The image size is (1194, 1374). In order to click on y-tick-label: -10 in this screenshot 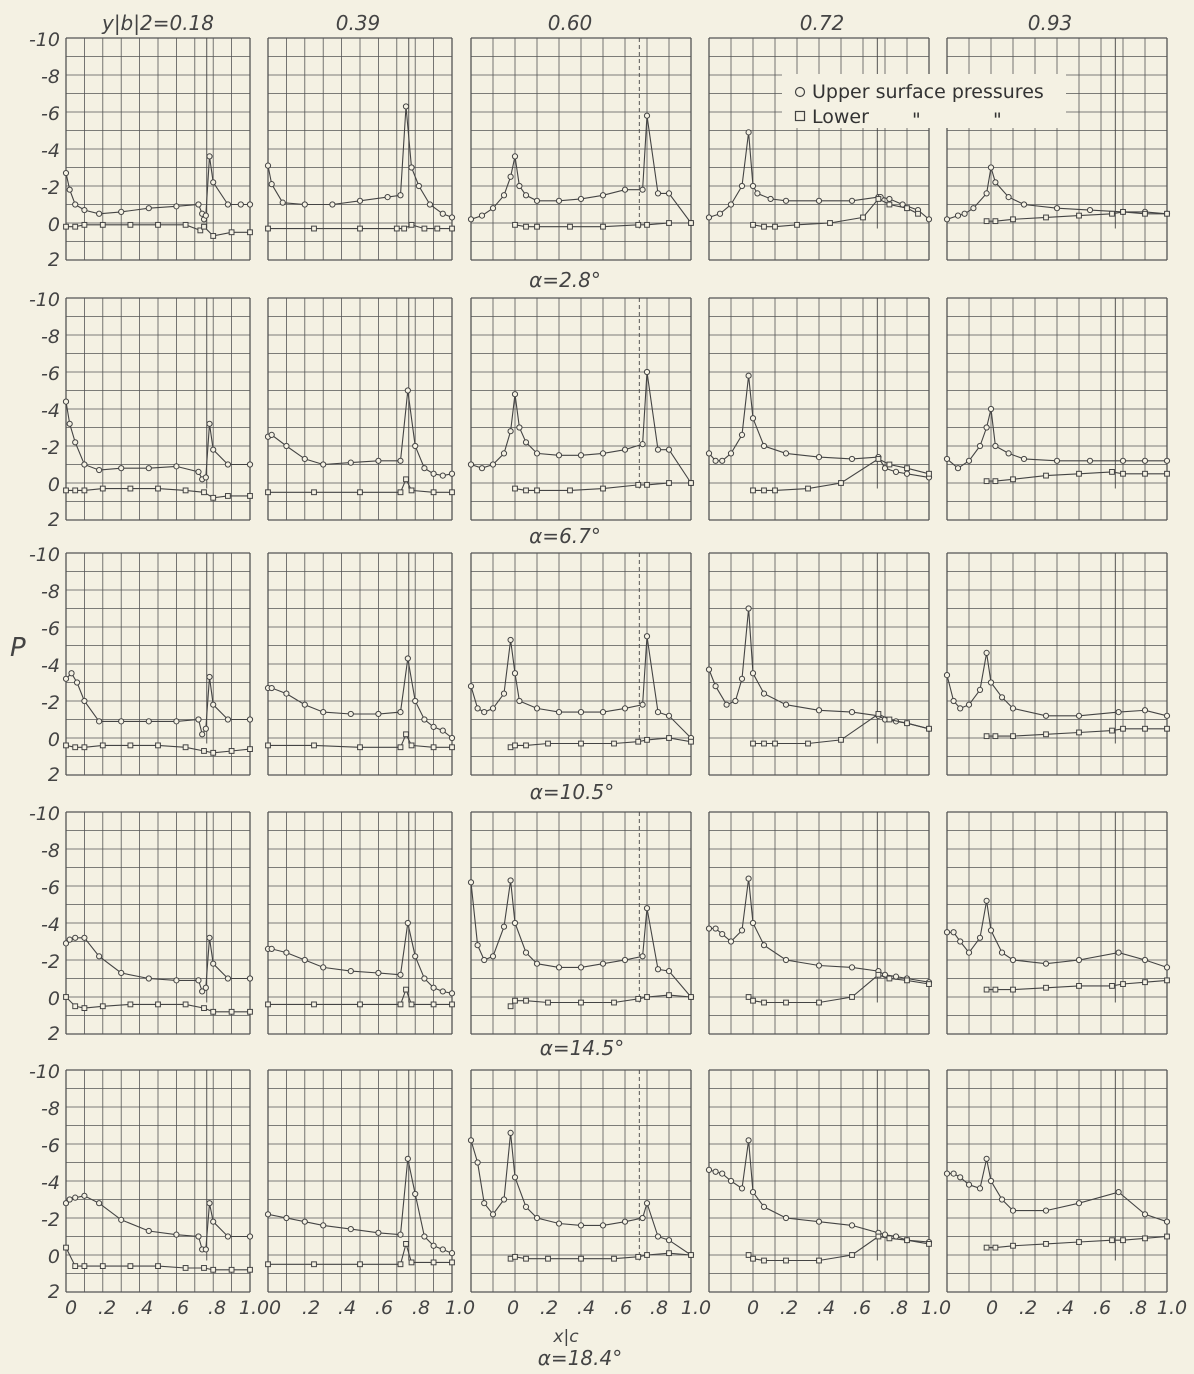, I will do `click(44, 1072)`.